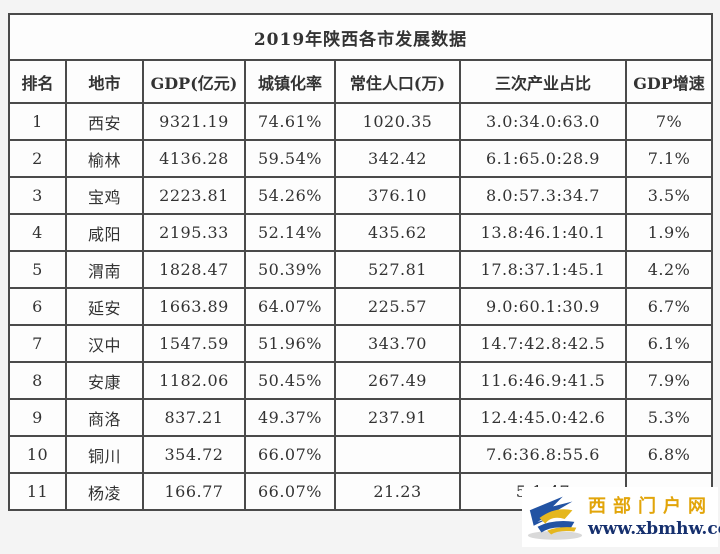 This screenshot has width=720, height=554. What do you see at coordinates (194, 81) in the screenshot?
I see `column-header-gdp: GDP(亿元)` at bounding box center [194, 81].